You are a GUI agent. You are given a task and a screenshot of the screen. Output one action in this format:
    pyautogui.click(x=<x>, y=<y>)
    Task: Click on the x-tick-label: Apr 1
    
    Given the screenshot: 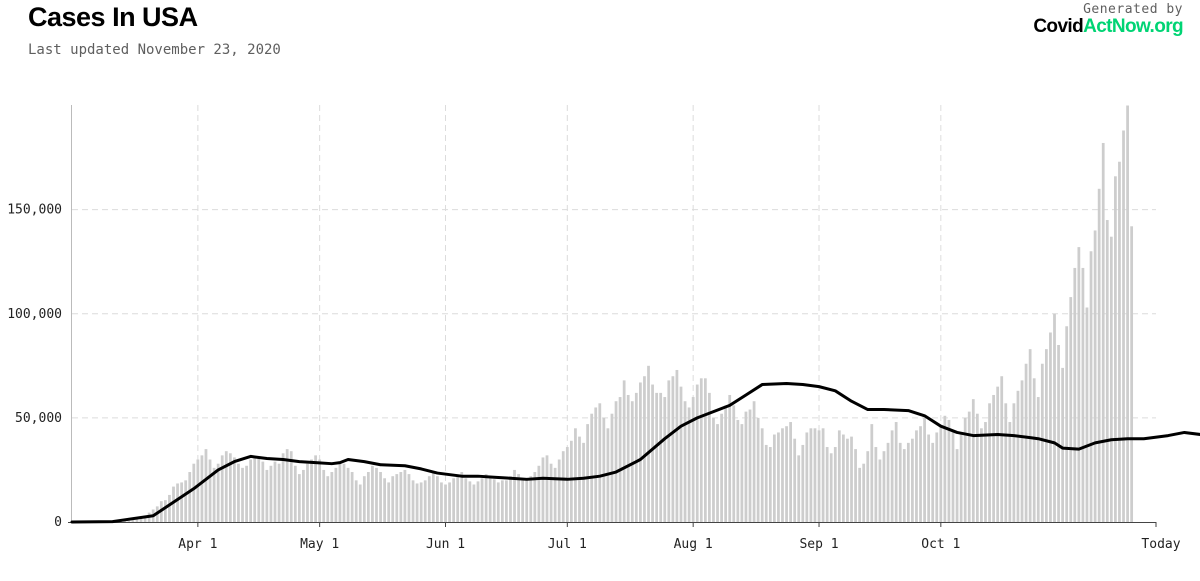 What is the action you would take?
    pyautogui.click(x=197, y=544)
    